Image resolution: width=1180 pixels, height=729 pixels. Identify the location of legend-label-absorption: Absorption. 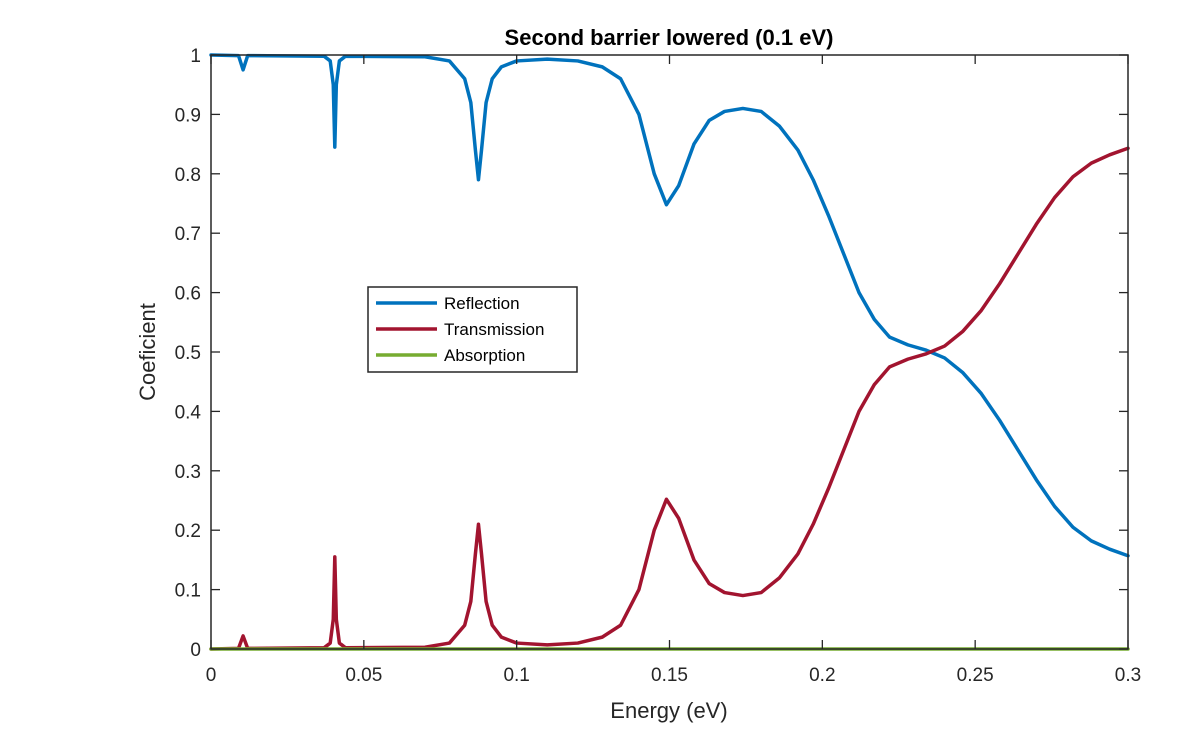
(484, 355).